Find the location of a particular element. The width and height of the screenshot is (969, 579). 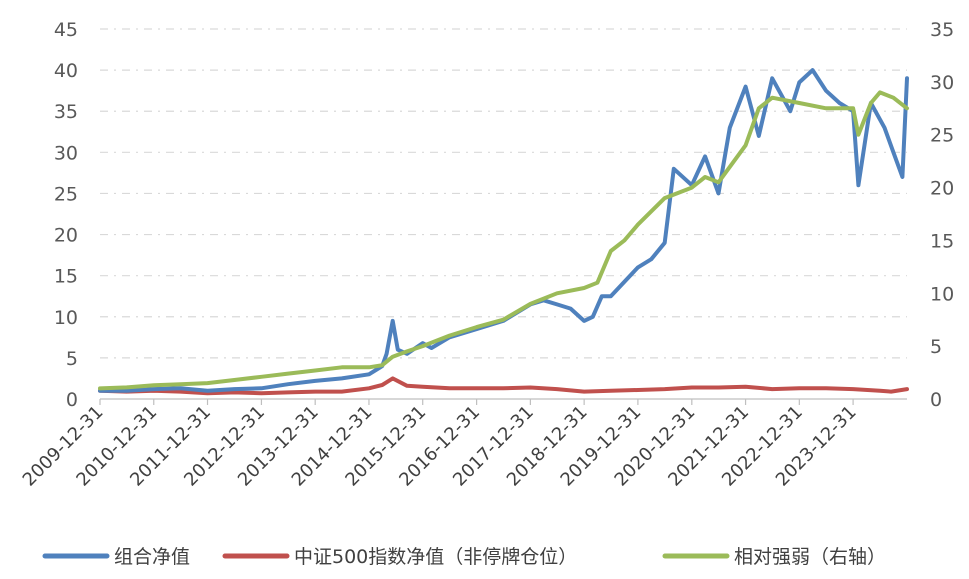

y-left-tick-label: 20 is located at coordinates (66, 236).